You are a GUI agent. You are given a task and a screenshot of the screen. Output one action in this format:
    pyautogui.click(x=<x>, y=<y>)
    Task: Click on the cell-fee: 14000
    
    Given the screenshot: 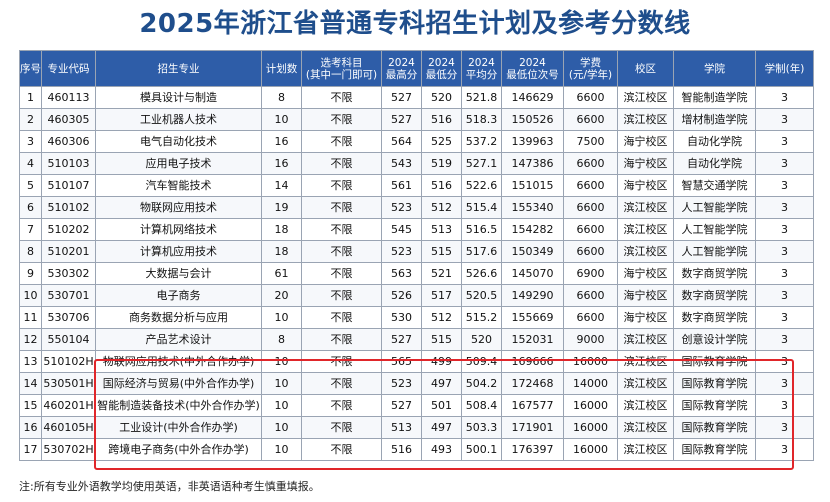 What is the action you would take?
    pyautogui.click(x=590, y=383)
    